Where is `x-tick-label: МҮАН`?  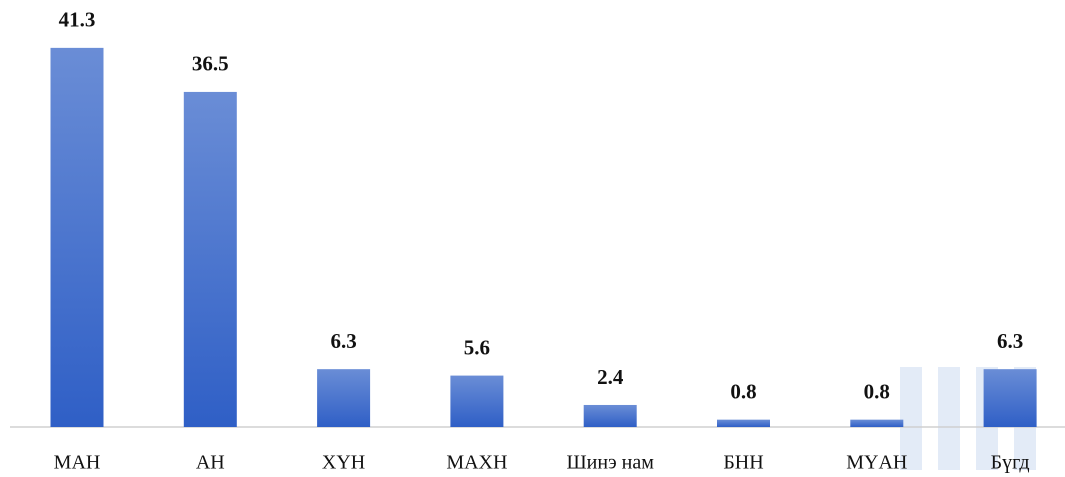
x-tick-label: МҮАН is located at coordinates (876, 463).